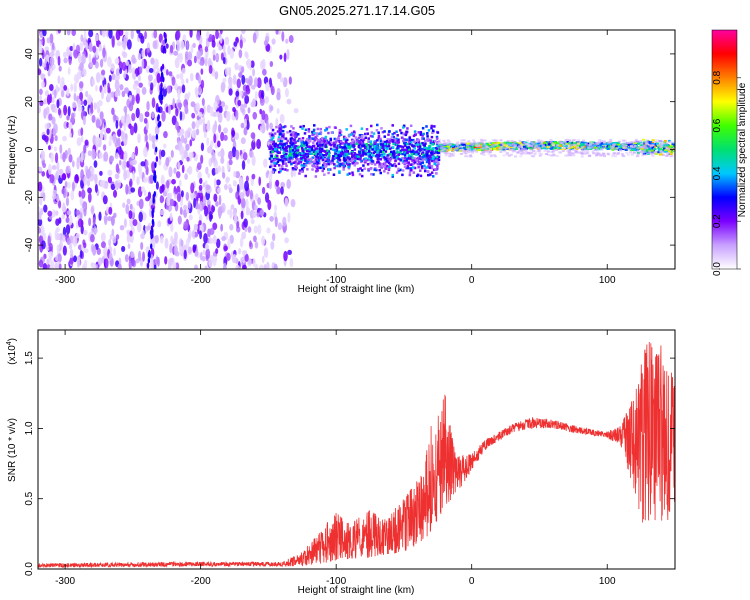  What do you see at coordinates (12, 150) in the screenshot?
I see `spectrogram-y-label: Frequency (Hz)` at bounding box center [12, 150].